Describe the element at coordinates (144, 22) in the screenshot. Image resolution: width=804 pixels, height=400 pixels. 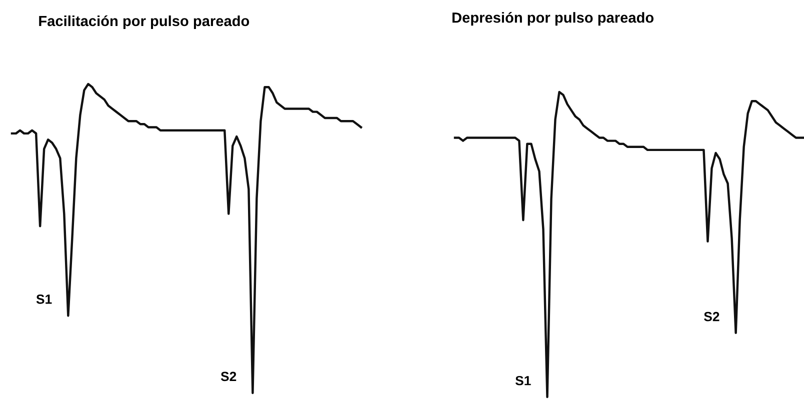
I see `chart-title: Facilitación por pulso pareado` at that location.